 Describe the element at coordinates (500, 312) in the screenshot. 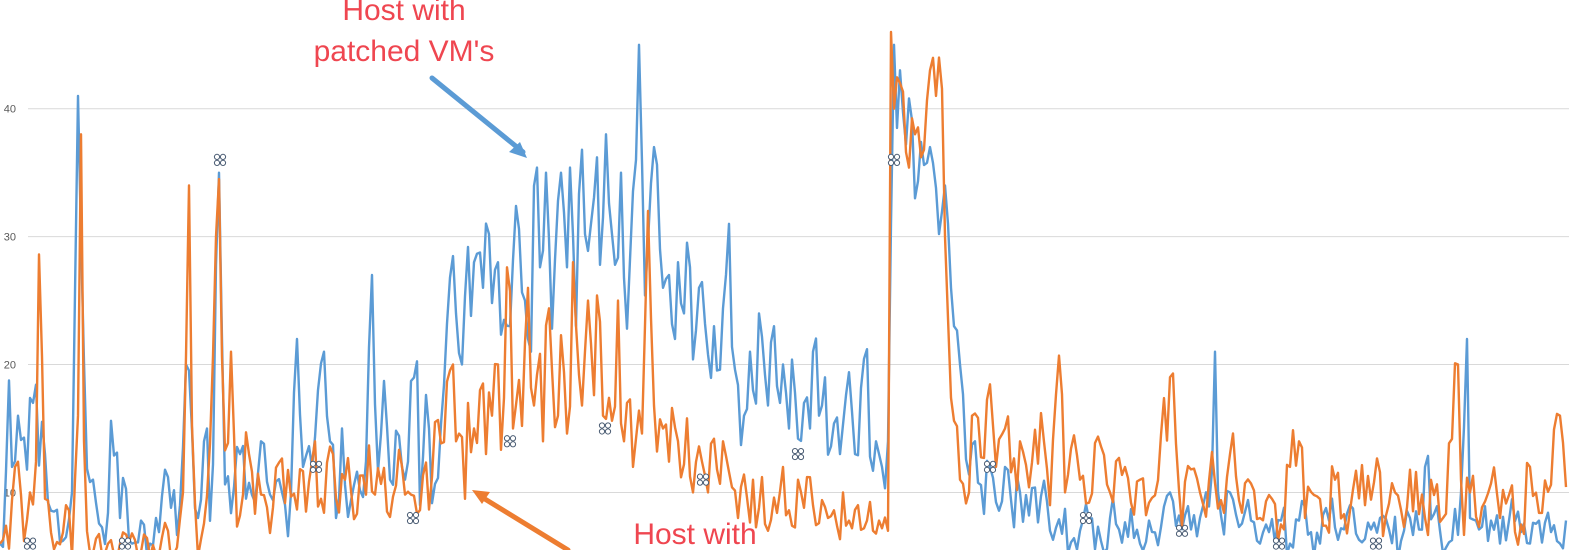

I see `arrow-layer` at that location.